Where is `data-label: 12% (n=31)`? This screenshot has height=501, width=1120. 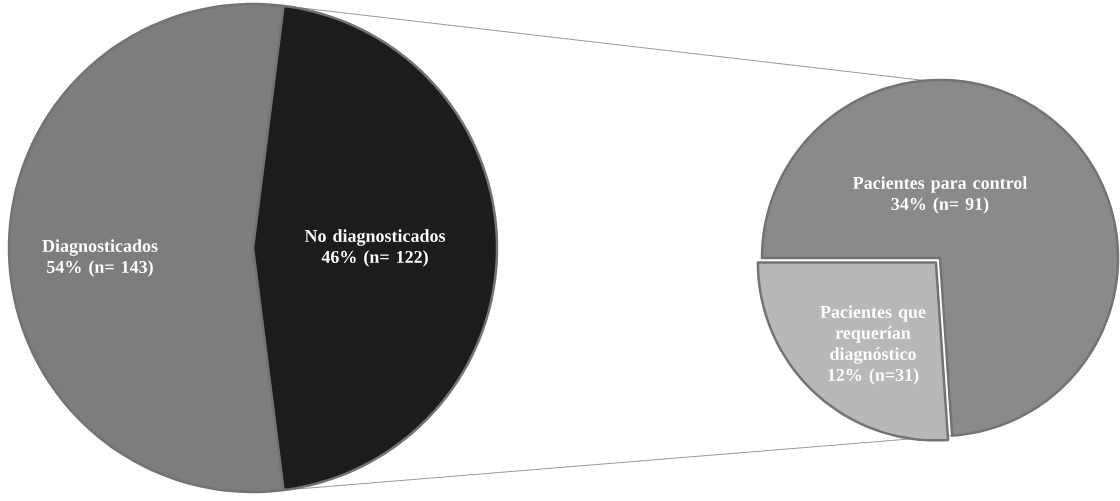
data-label: 12% (n=31) is located at coordinates (873, 376).